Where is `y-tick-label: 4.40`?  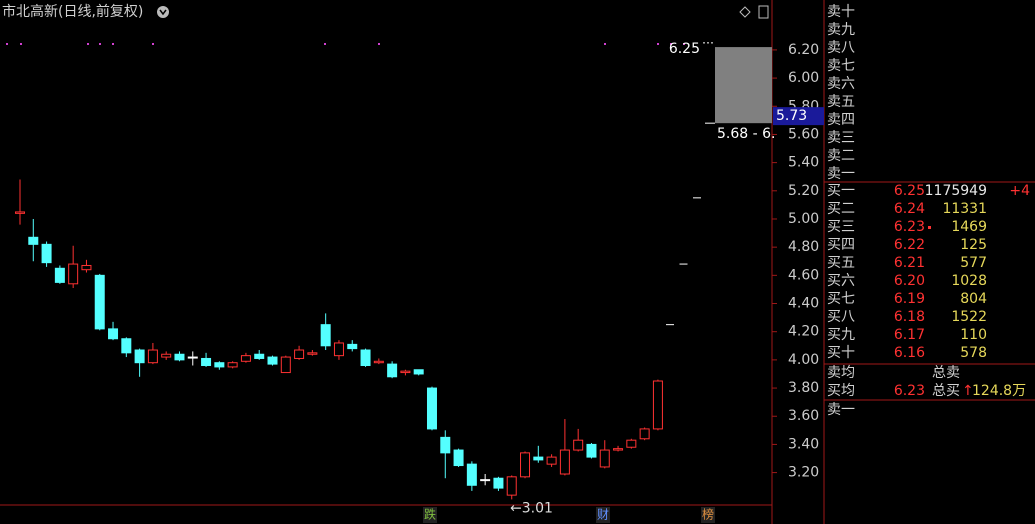 y-tick-label: 4.40 is located at coordinates (803, 304).